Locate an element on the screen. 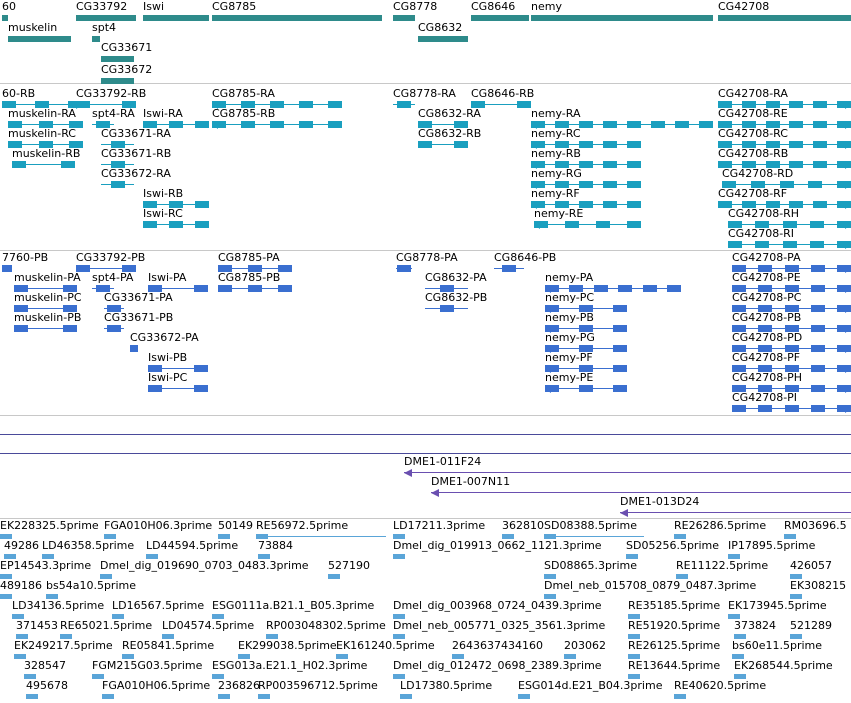 The image size is (851, 703). feature-protein: CG42708-PI is located at coordinates (791, 403).